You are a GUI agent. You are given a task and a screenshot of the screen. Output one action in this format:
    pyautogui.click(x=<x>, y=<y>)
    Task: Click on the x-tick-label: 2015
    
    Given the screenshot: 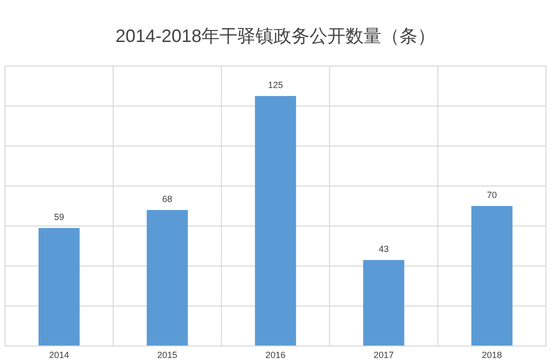 What is the action you would take?
    pyautogui.click(x=167, y=355)
    